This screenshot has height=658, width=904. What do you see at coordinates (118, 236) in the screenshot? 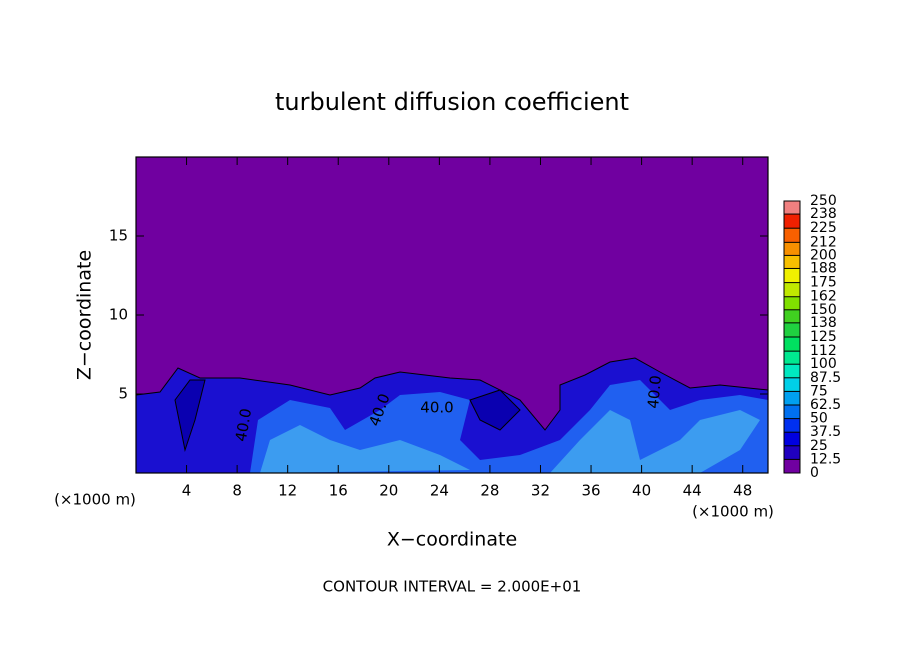
I see `y-tick-label: 15` at bounding box center [118, 236].